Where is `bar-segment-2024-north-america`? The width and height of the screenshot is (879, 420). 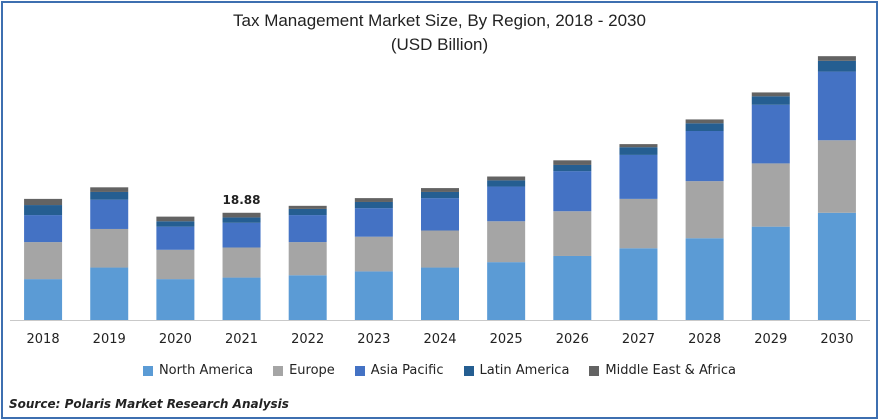
bar-segment-2024-north-america is located at coordinates (440, 293).